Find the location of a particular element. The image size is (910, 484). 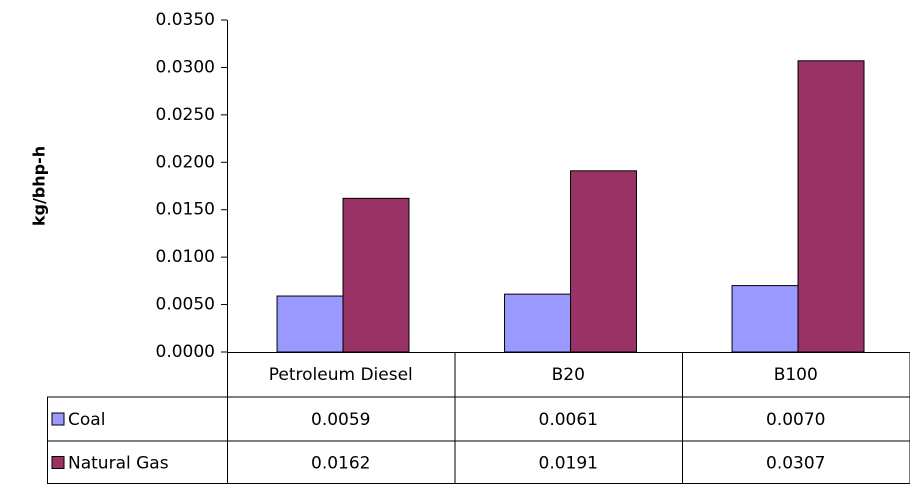

y-tick-label: 0.0100 is located at coordinates (185, 257).